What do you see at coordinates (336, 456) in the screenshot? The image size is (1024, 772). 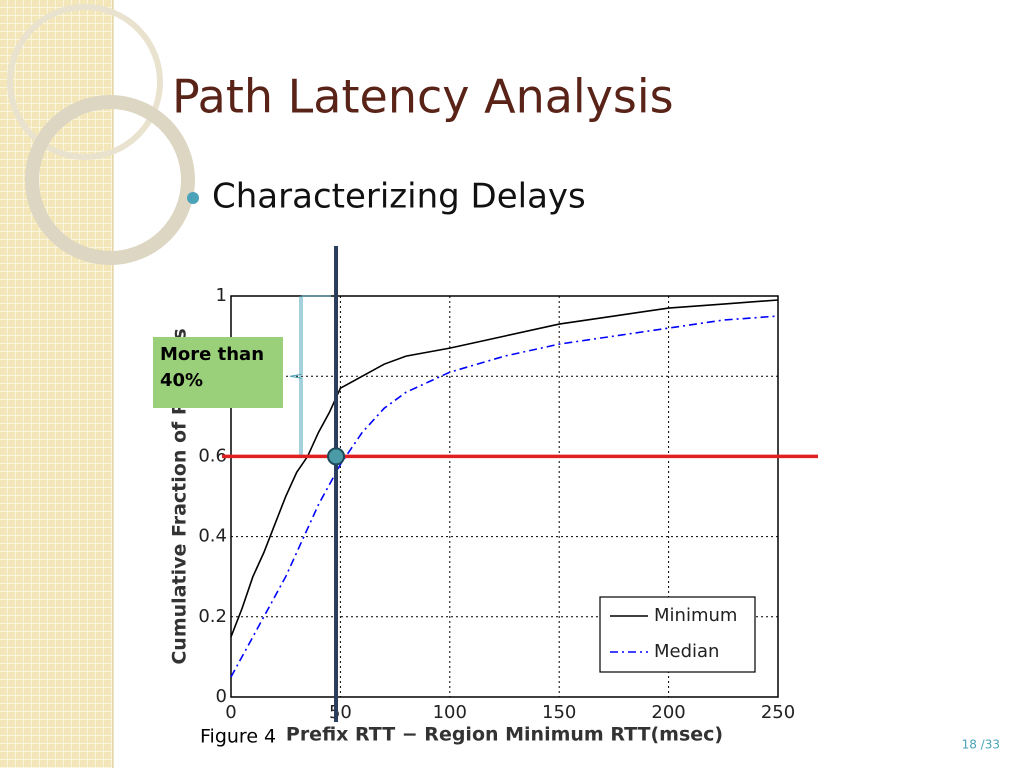 I see `intersection-dot` at bounding box center [336, 456].